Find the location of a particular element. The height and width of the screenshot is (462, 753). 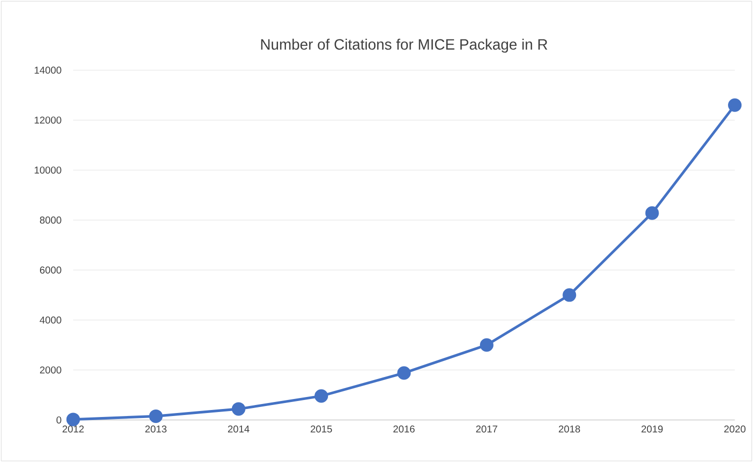

x-tick-label: 2012 is located at coordinates (73, 428).